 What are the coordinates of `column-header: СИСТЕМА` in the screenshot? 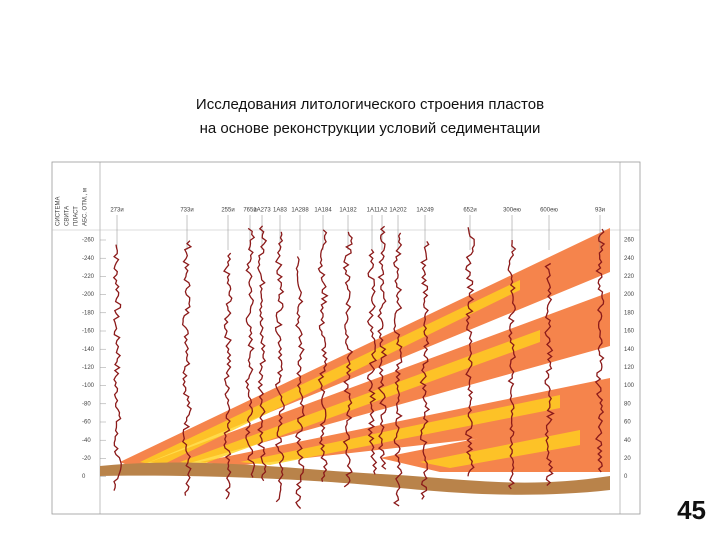 It's located at (59, 211).